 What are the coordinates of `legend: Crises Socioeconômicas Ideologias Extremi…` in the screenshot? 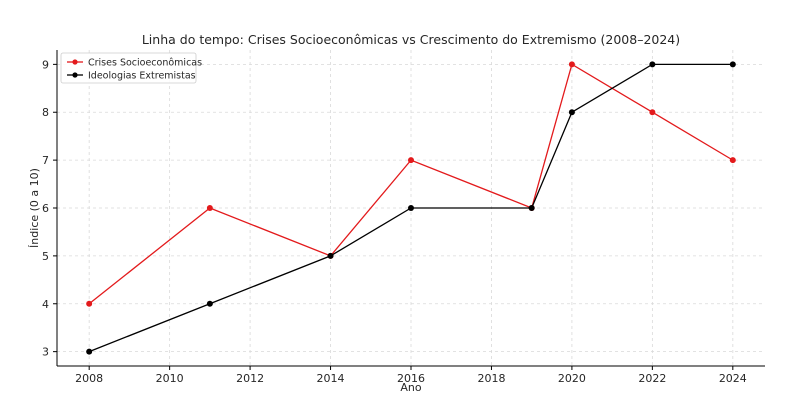 It's located at (131, 68).